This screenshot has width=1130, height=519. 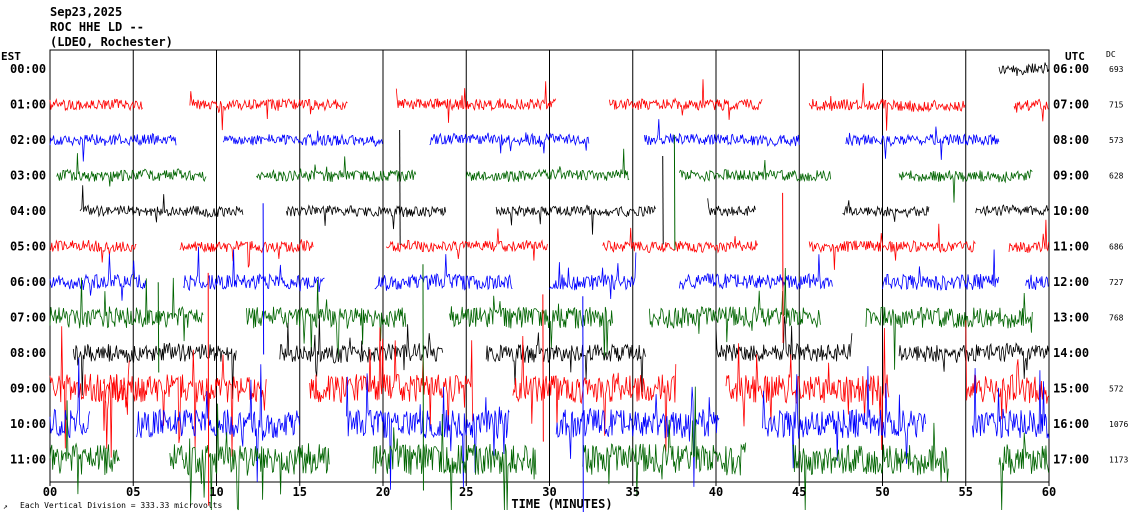 I want to click on utc-hour-label: 06:00, so click(x=1071, y=69).